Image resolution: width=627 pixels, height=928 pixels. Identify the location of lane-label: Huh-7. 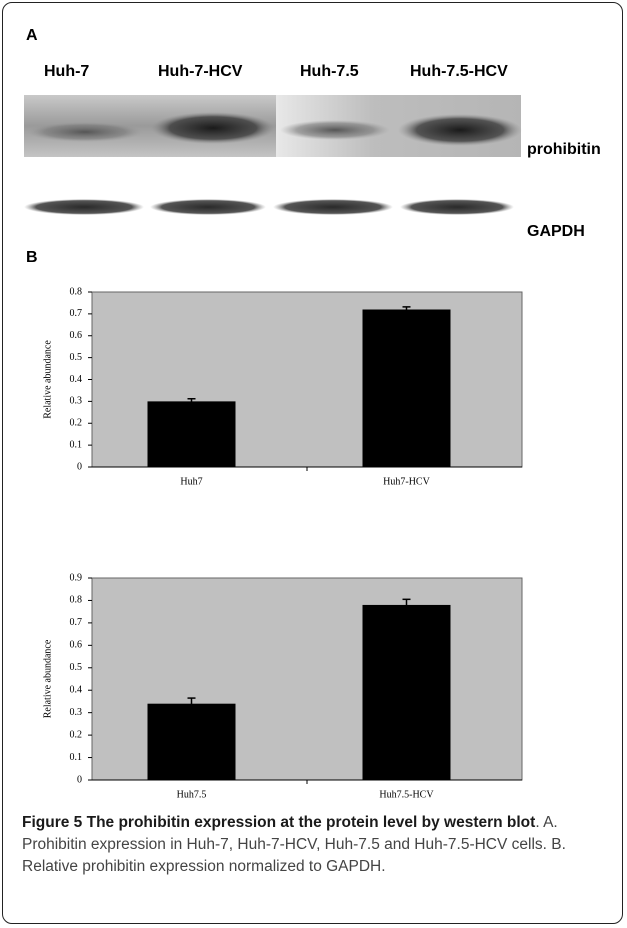
(66, 71).